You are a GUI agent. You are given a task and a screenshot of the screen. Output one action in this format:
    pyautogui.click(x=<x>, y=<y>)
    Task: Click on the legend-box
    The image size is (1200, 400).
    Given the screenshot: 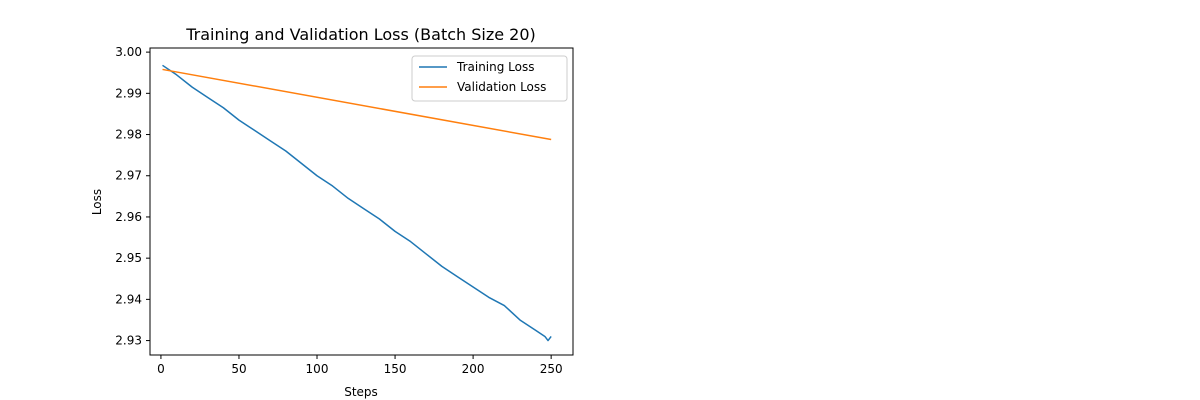 What is the action you would take?
    pyautogui.click(x=489, y=78)
    